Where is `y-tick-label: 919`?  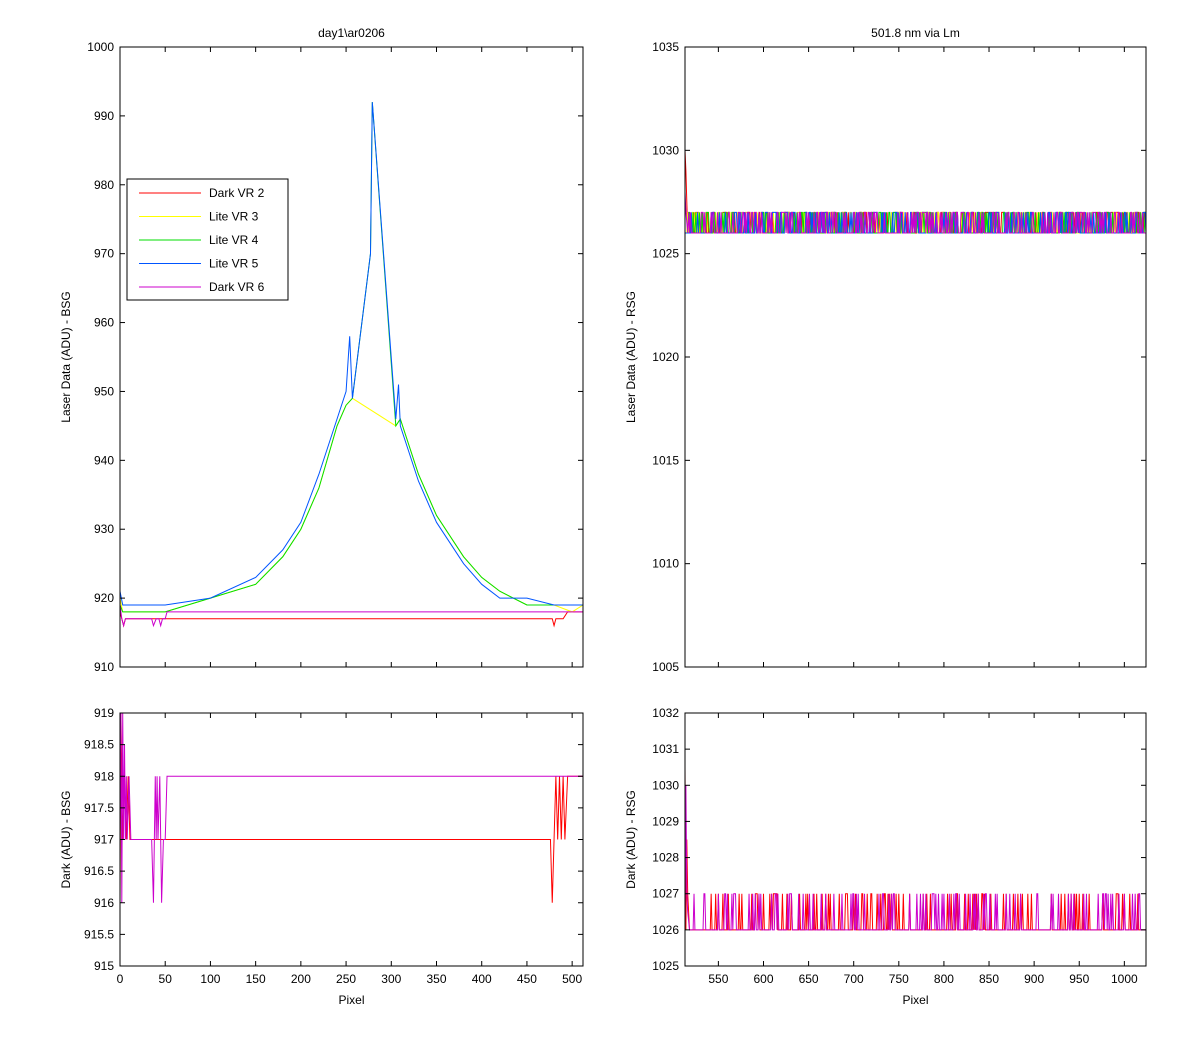
y-tick-label: 919 is located at coordinates (104, 713).